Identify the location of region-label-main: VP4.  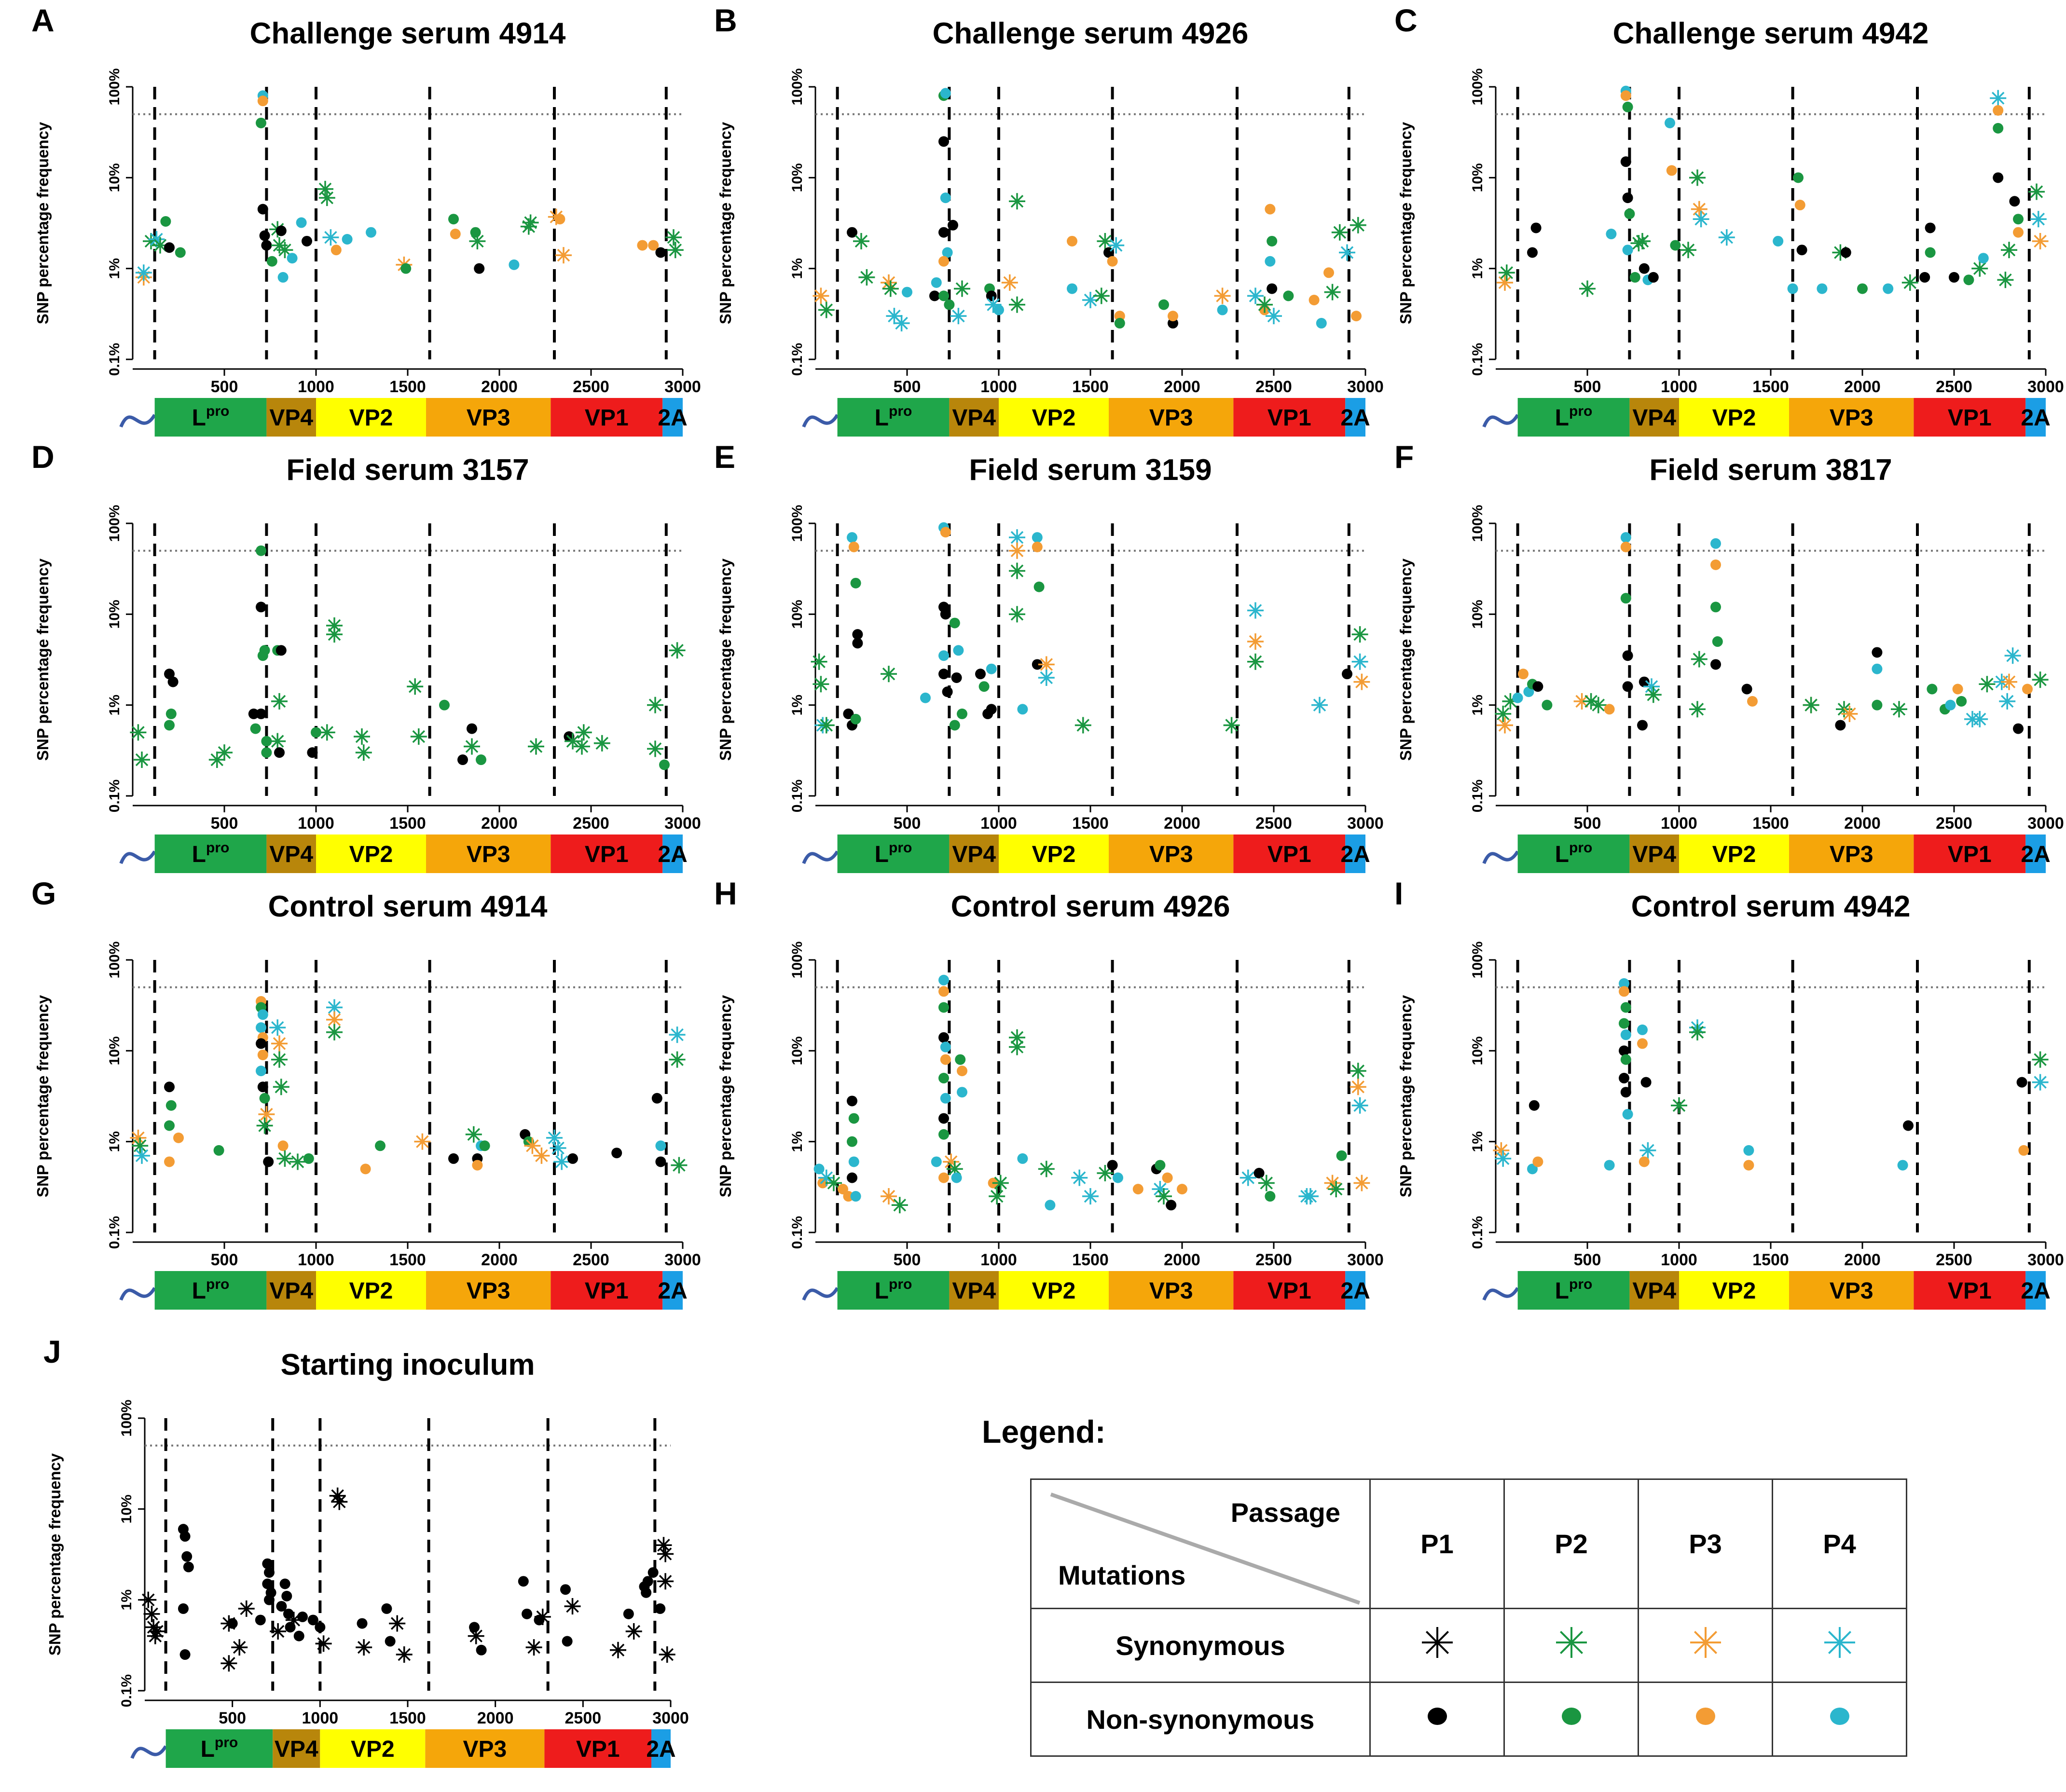
(974, 854).